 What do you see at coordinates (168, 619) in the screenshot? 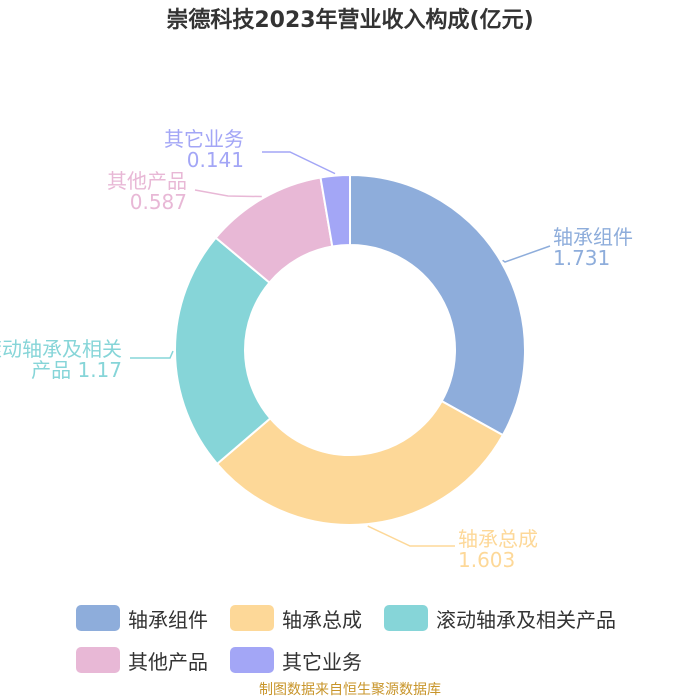
I see `legend-label: 轴承组件` at bounding box center [168, 619].